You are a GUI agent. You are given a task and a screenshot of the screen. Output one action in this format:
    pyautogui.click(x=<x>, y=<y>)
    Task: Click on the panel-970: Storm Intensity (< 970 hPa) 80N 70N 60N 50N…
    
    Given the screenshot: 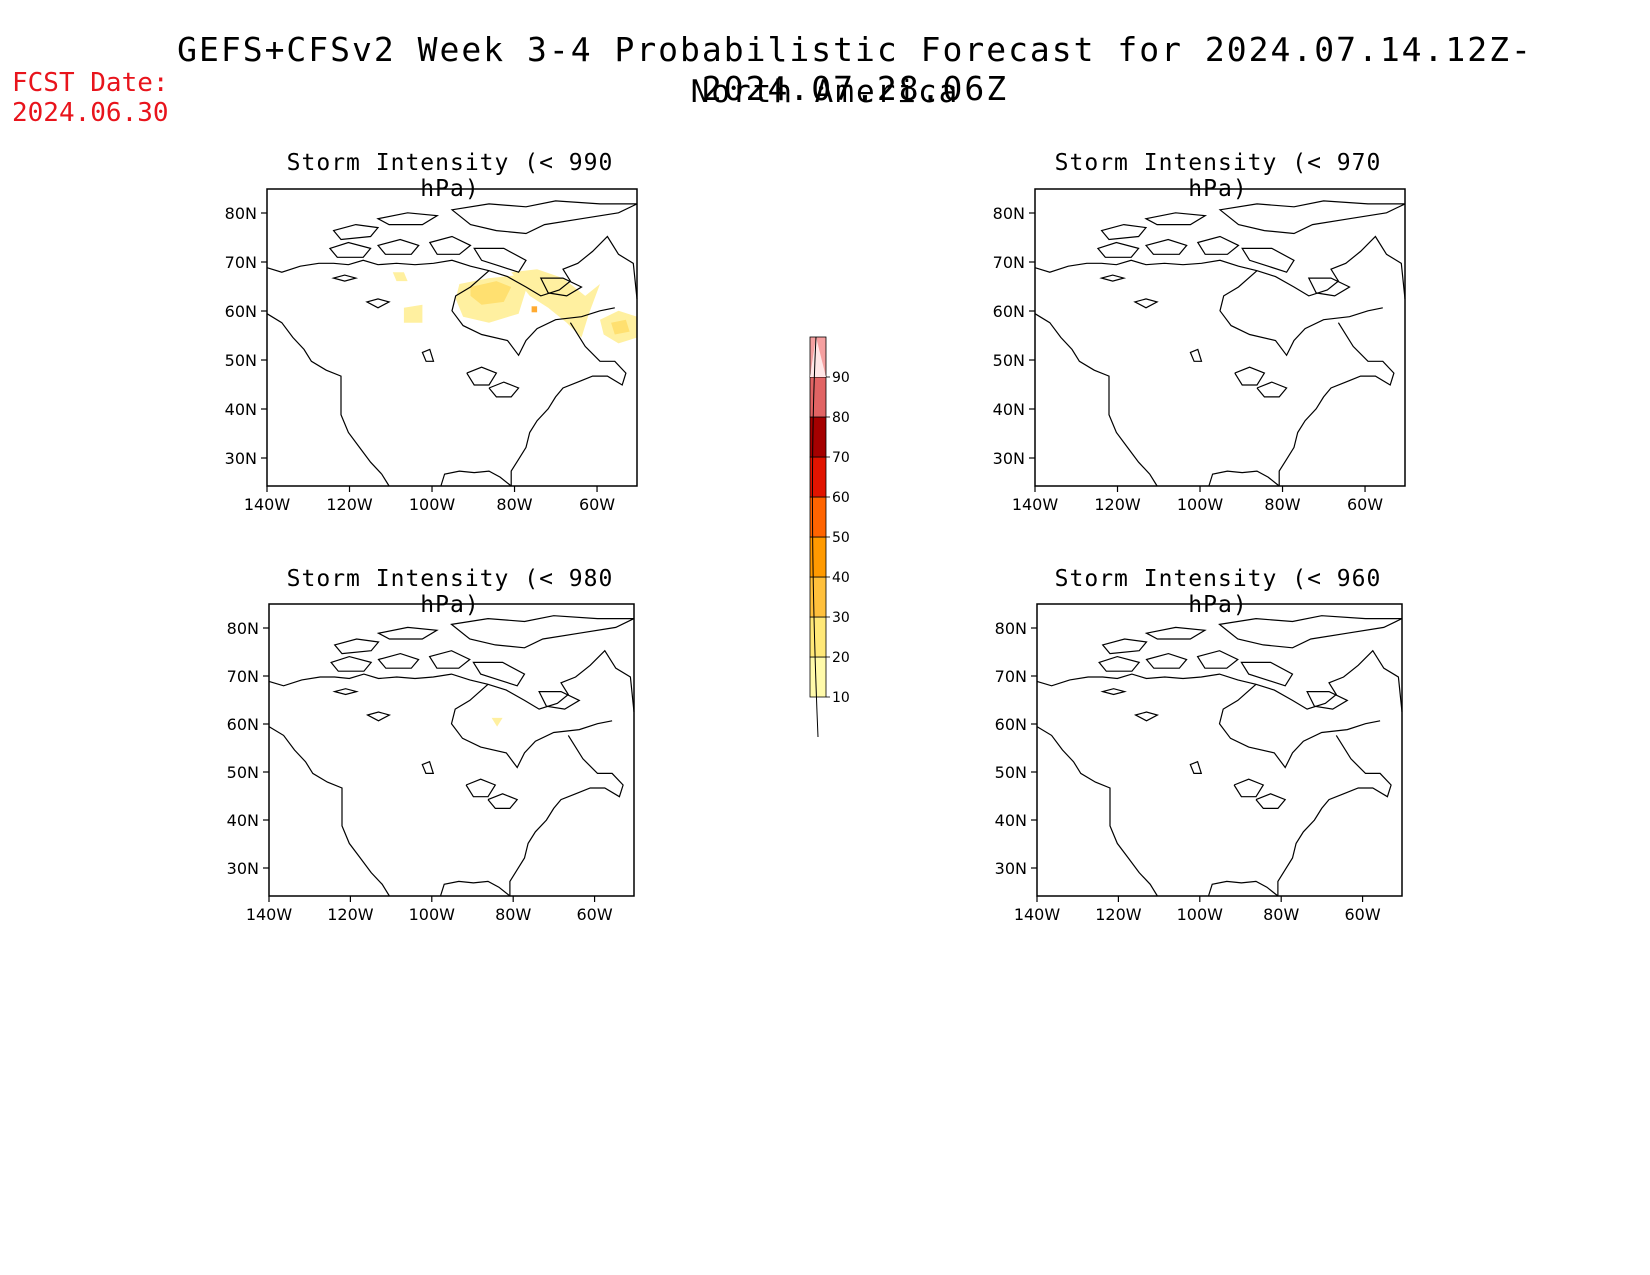 What is the action you would take?
    pyautogui.click(x=1198, y=330)
    